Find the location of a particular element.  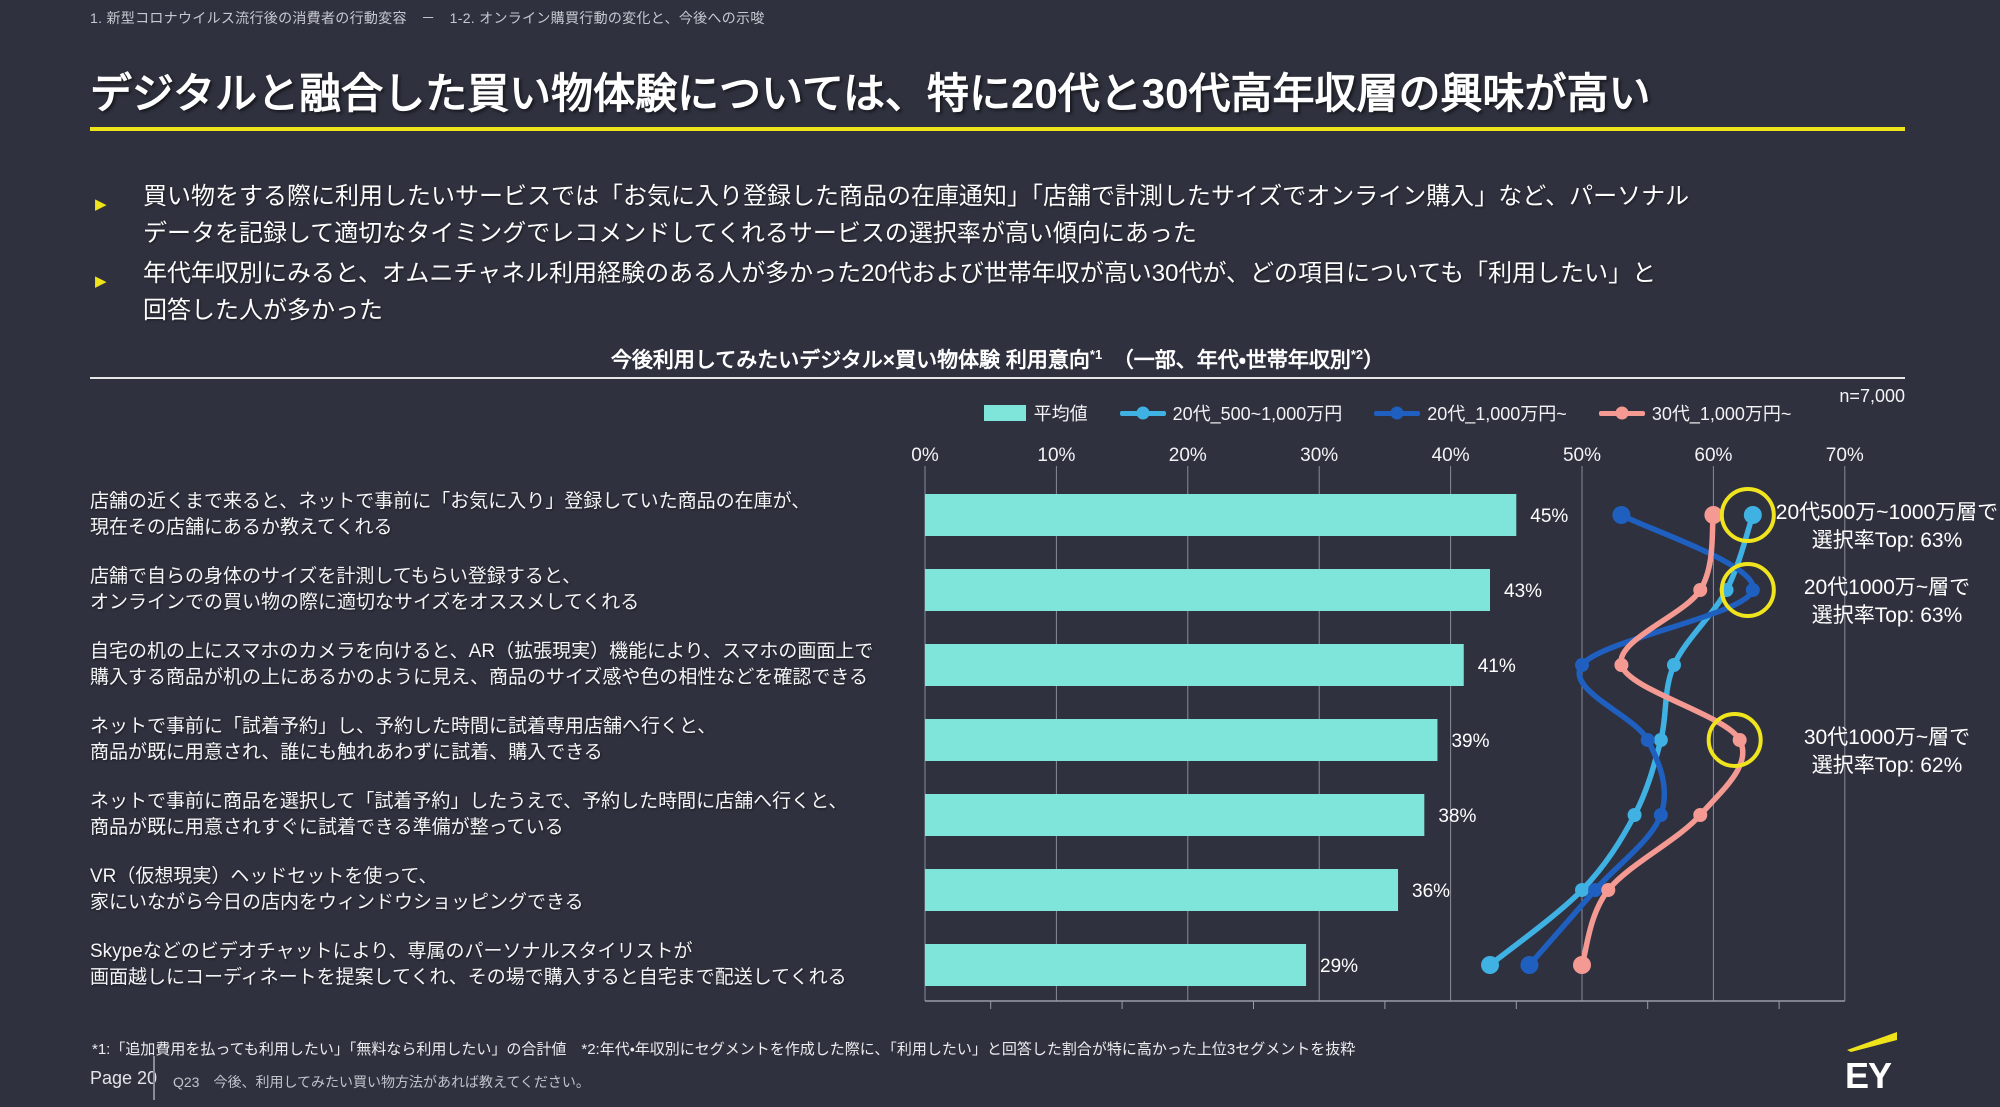

bar-value-label: 41% is located at coordinates (1497, 666).